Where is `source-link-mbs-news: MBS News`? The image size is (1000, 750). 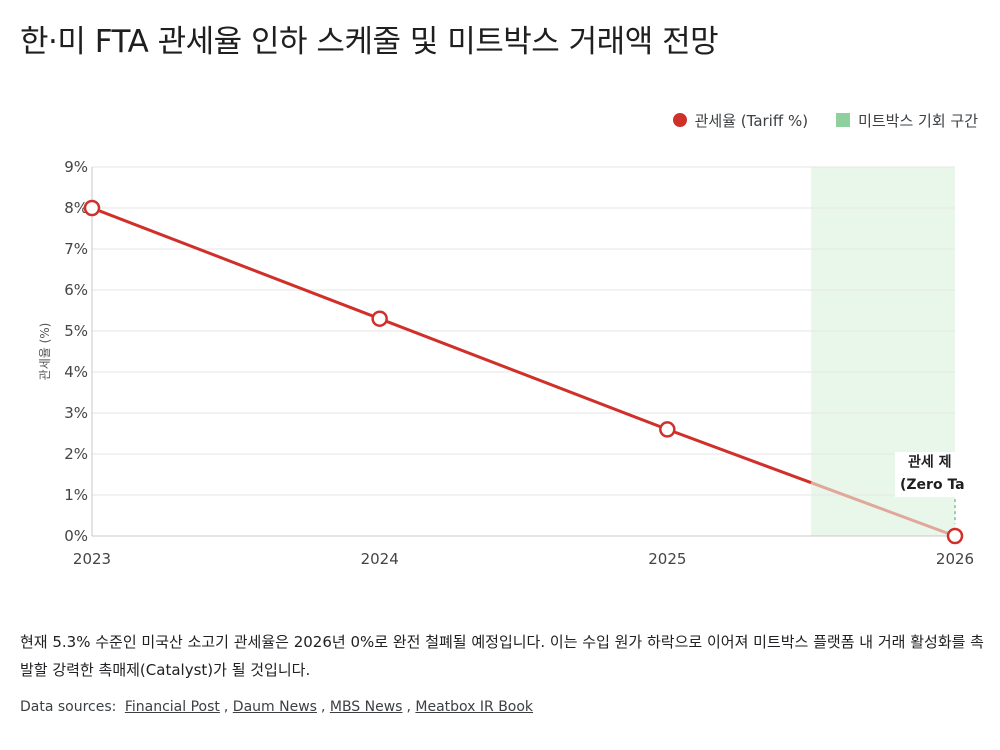
source-link-mbs-news: MBS News is located at coordinates (366, 707).